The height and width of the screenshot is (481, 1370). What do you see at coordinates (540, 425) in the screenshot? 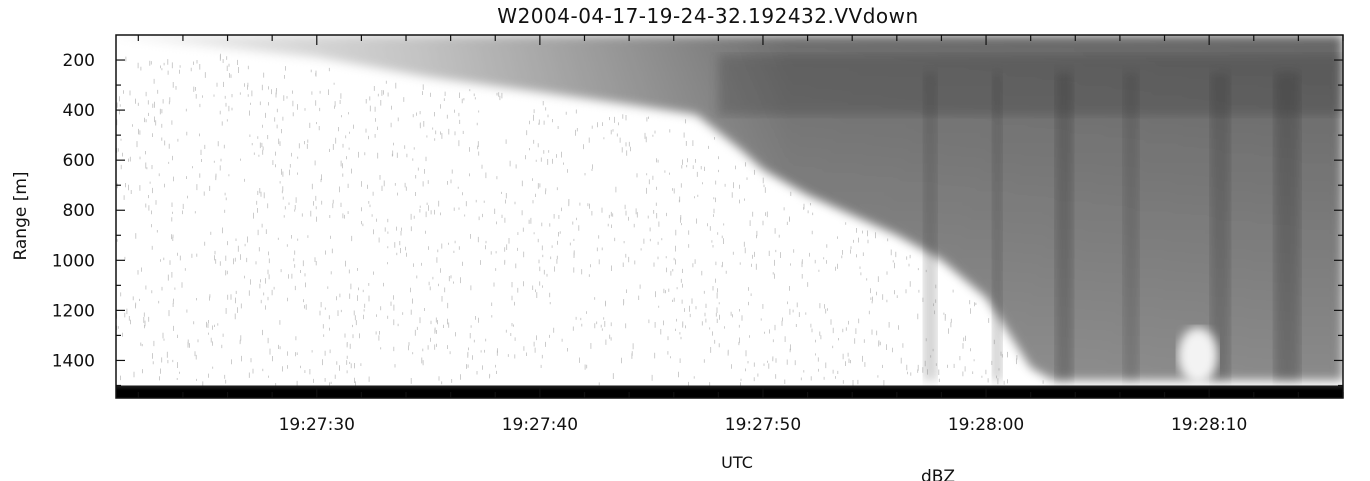
I see `x-tick-label: 19:27:40` at bounding box center [540, 425].